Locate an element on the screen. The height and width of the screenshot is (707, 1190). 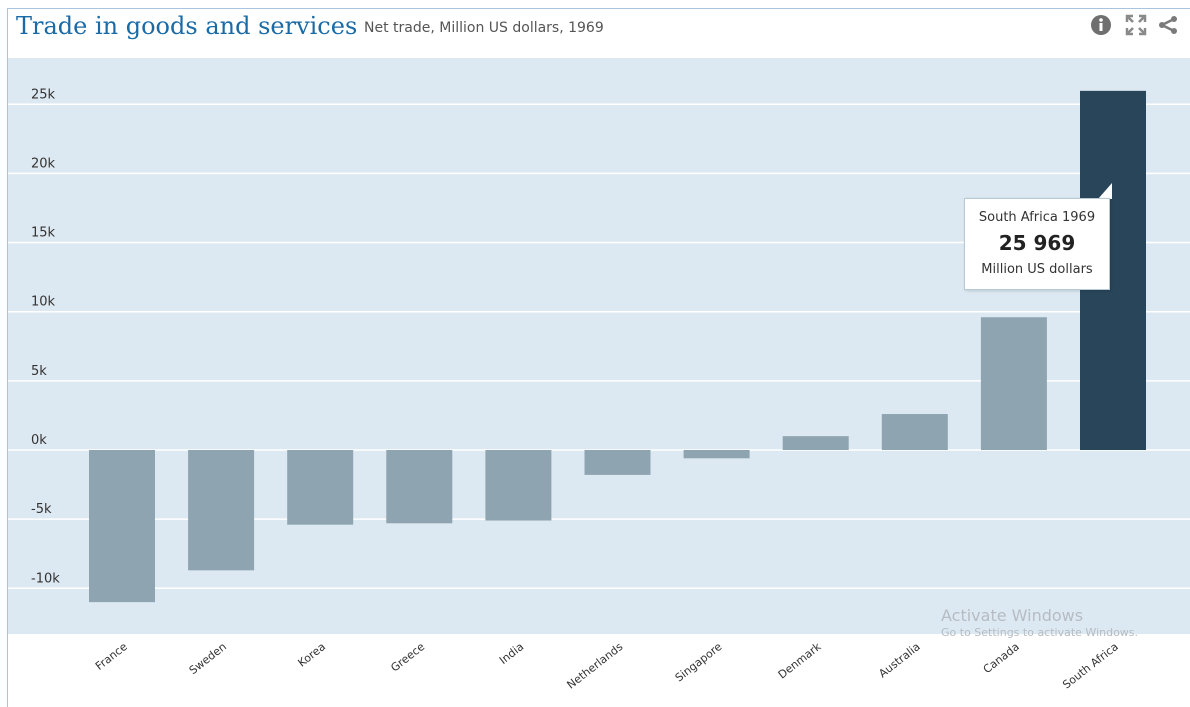
x-tick-label: Korea is located at coordinates (311, 654).